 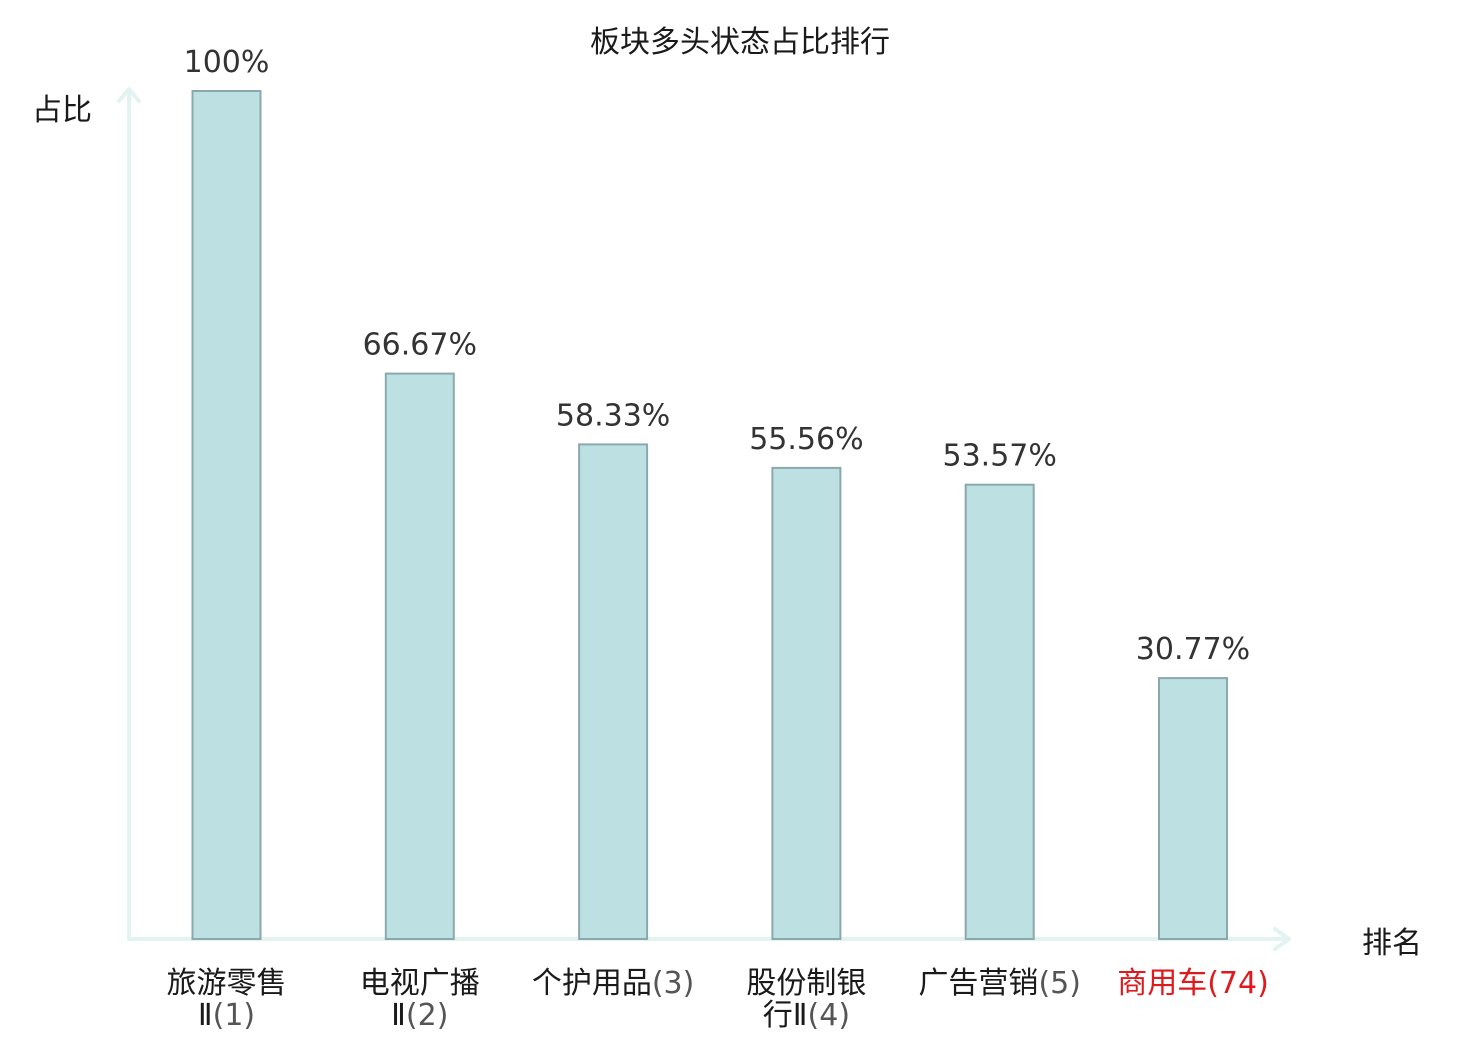 What do you see at coordinates (420, 999) in the screenshot?
I see `category-label-2: 电视广播 Ⅱ(2)` at bounding box center [420, 999].